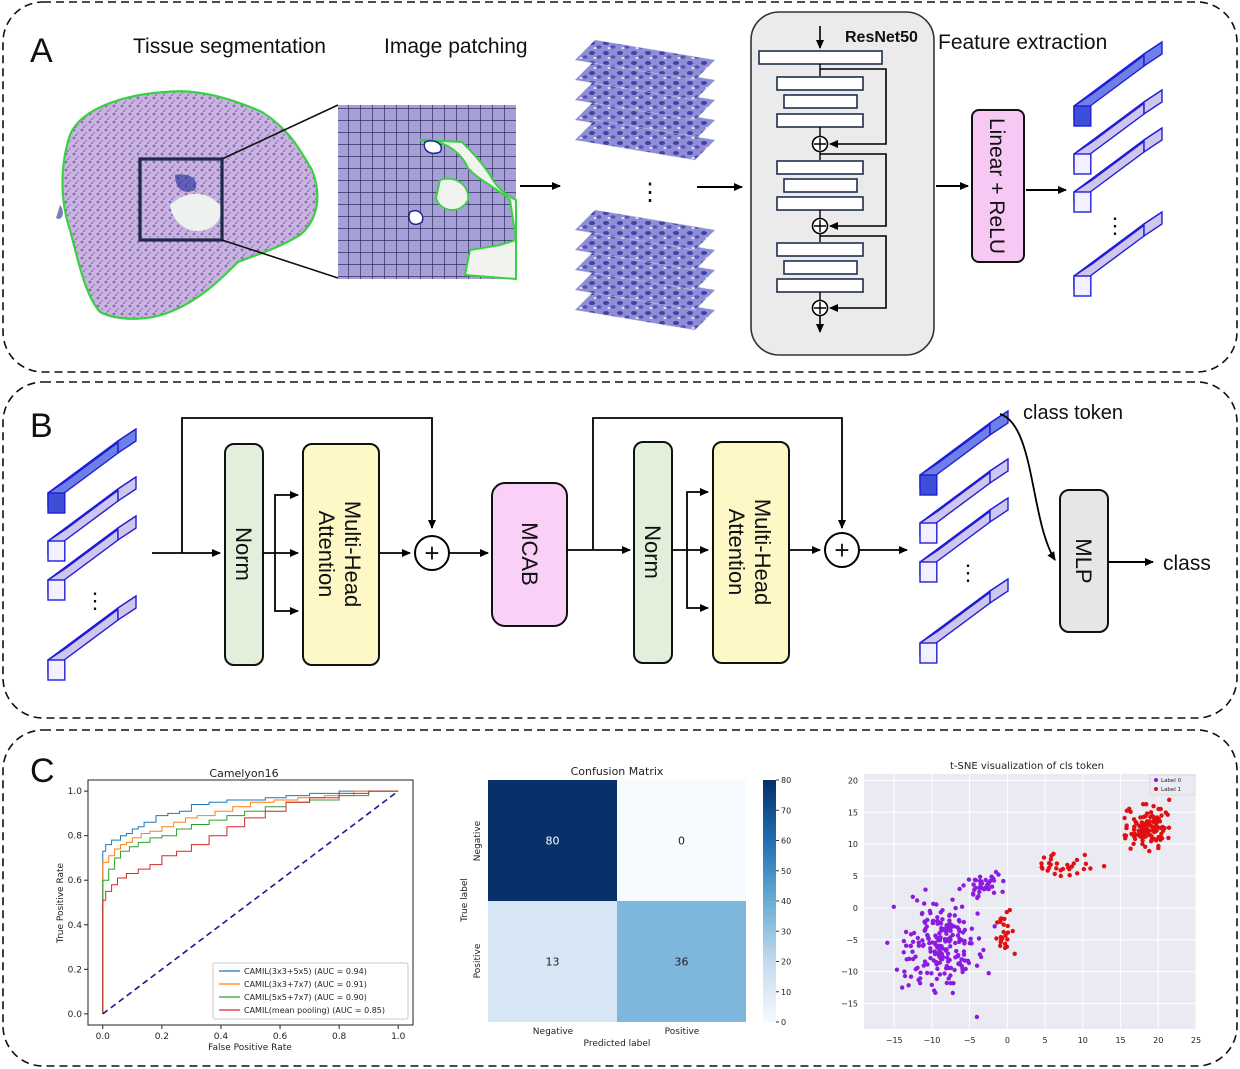 Image resolution: width=1240 pixels, height=1069 pixels. I want to click on patch-grid-image, so click(428, 193).